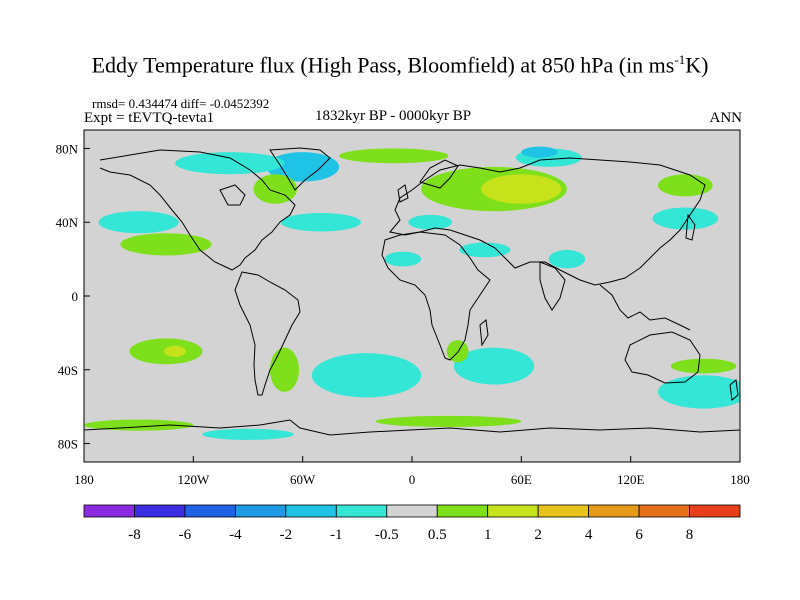  I want to click on field-mediterranean-negative, so click(430, 222).